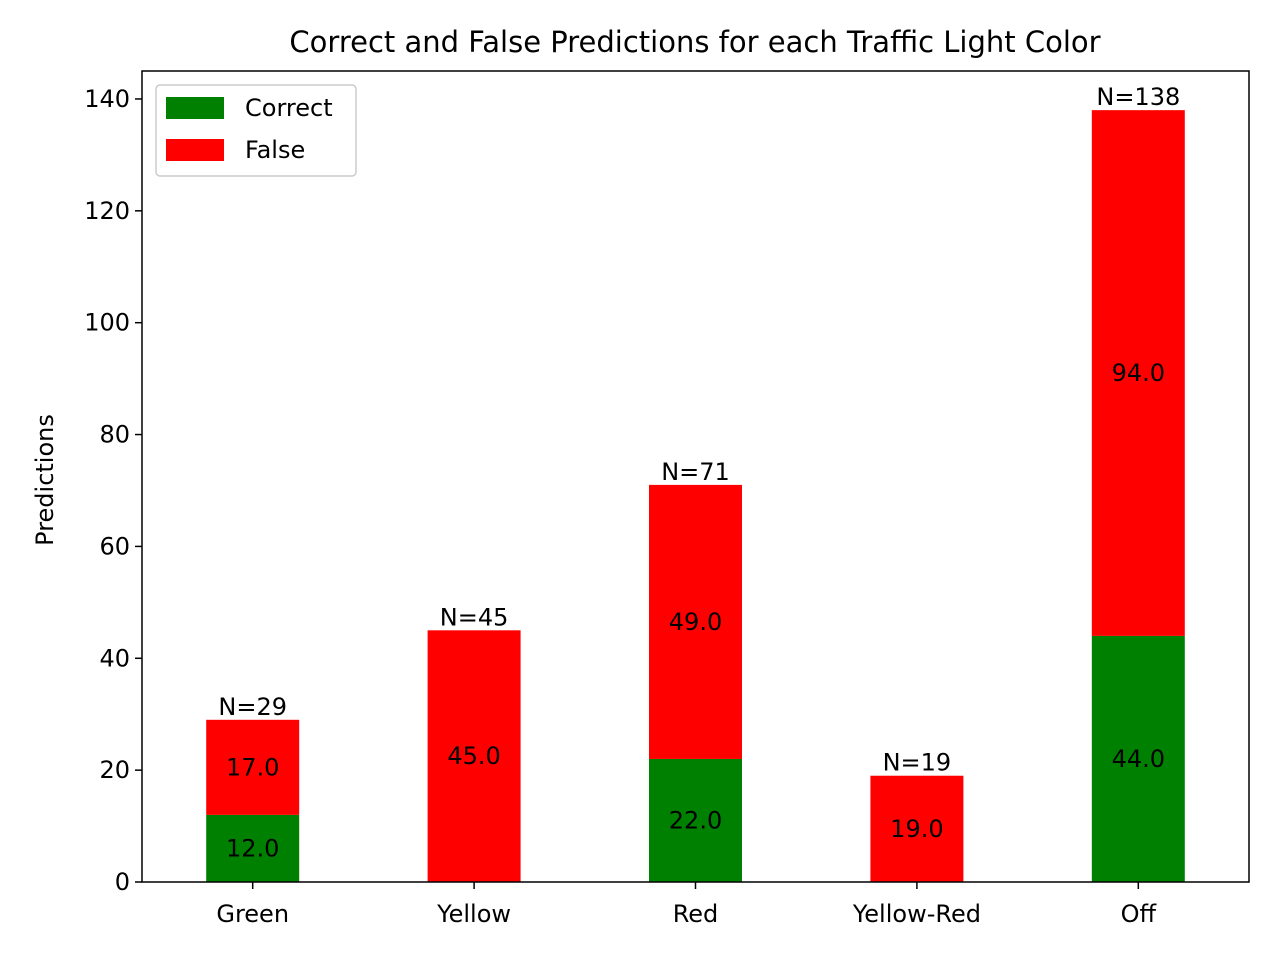 The height and width of the screenshot is (965, 1280). What do you see at coordinates (114, 658) in the screenshot?
I see `y-tick-label: 40` at bounding box center [114, 658].